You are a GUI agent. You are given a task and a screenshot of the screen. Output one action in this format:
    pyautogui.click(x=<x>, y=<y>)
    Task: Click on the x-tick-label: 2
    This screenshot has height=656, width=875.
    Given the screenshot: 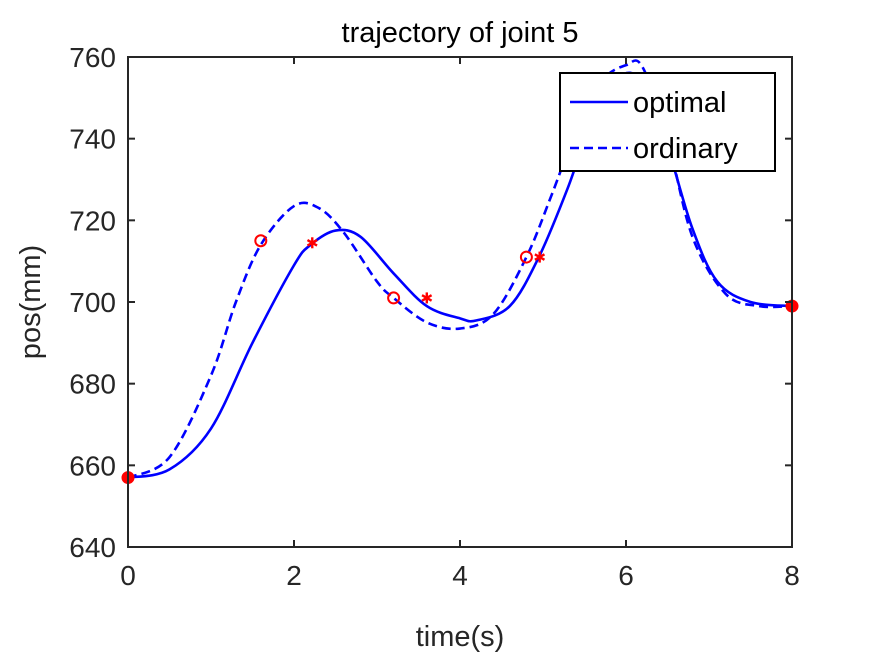 What is the action you would take?
    pyautogui.click(x=294, y=575)
    